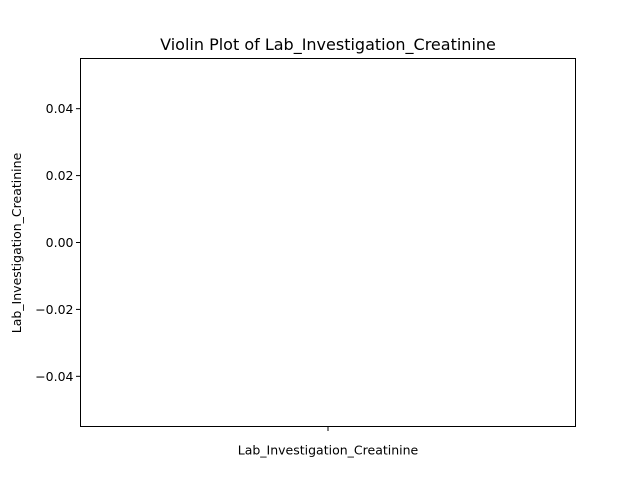 The image size is (640, 480). Describe the element at coordinates (54, 309) in the screenshot. I see `y-tick-label: −0.02` at that location.